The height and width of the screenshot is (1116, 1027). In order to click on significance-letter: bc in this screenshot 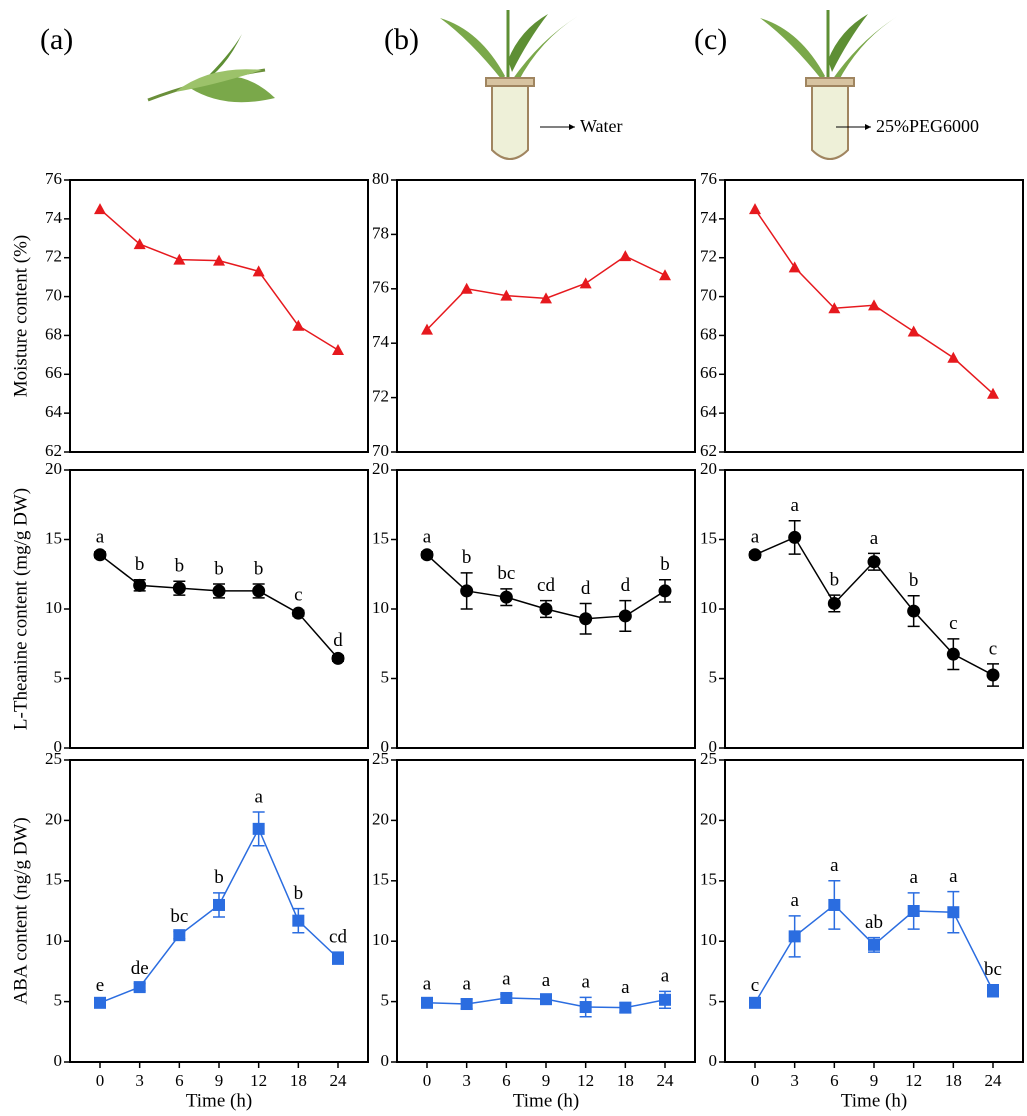, I will do `click(506, 573)`.